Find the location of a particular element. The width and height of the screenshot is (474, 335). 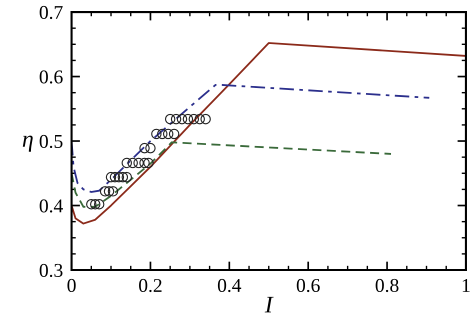

x-tick-label: 0.4 is located at coordinates (230, 285).